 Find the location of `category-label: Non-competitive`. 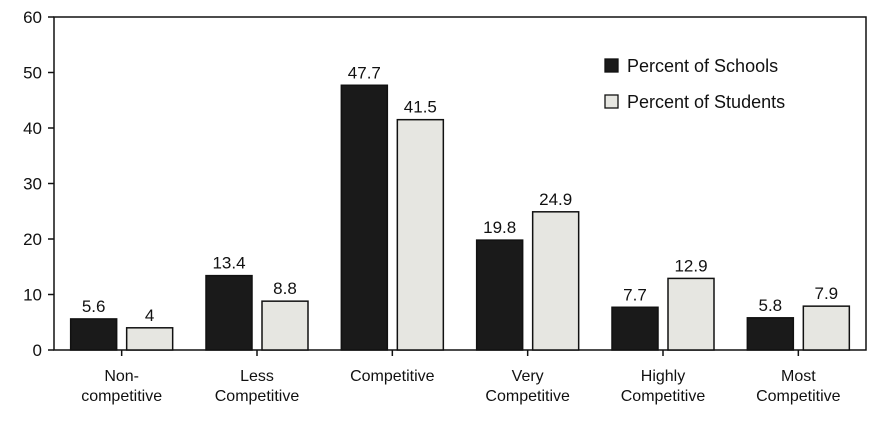

category-label: Non-competitive is located at coordinates (121, 386).